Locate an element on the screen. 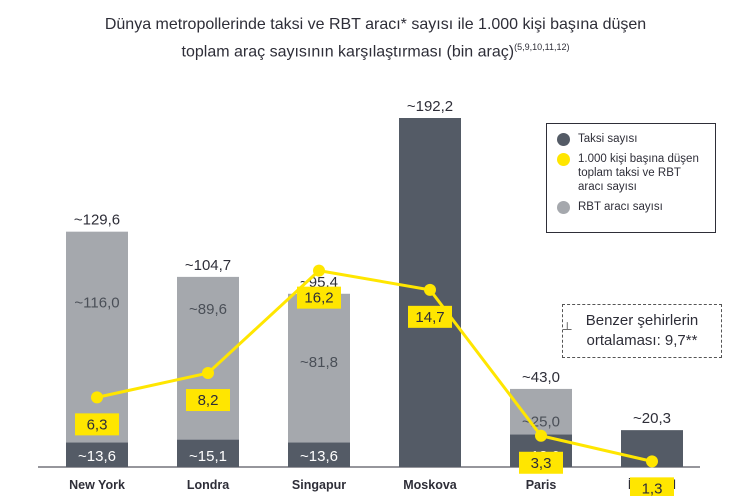 This screenshot has height=496, width=751. point-label-per1000-5: 1,3 is located at coordinates (652, 488).